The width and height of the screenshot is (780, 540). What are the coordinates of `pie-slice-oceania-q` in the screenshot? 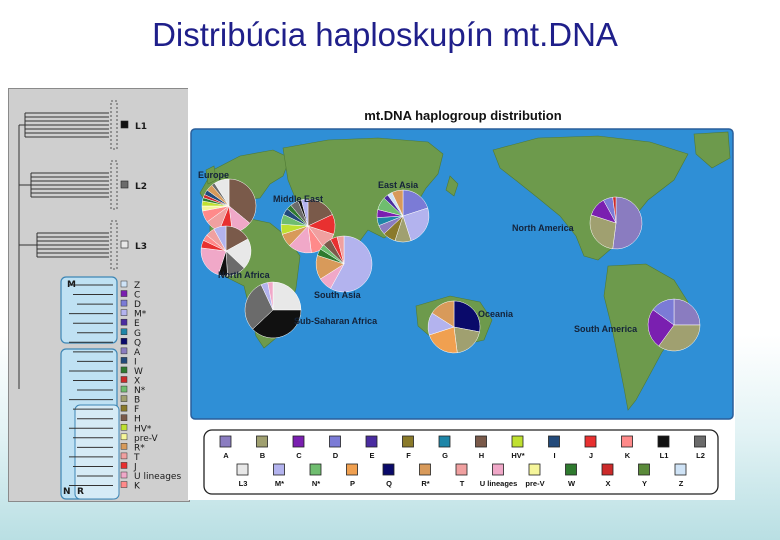 It's located at (467, 316).